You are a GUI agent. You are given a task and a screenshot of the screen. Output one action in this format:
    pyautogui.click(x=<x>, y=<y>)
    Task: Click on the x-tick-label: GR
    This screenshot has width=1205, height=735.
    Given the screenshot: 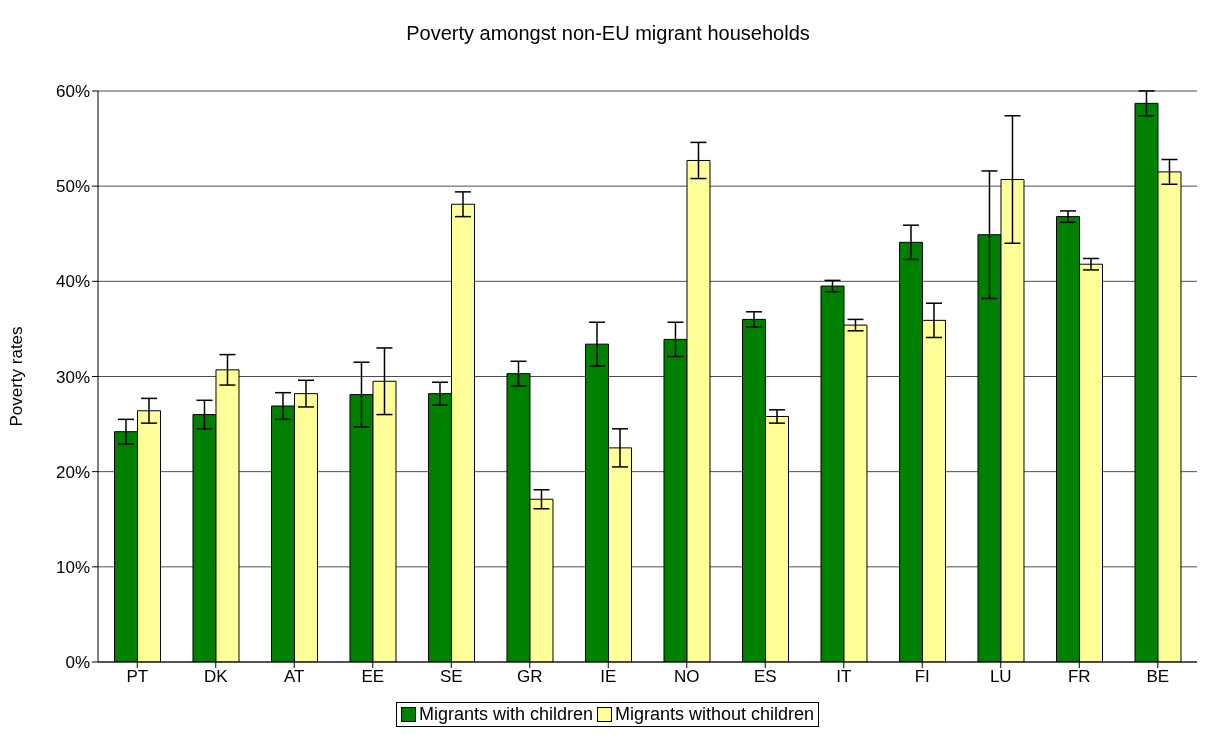 What is the action you would take?
    pyautogui.click(x=530, y=677)
    